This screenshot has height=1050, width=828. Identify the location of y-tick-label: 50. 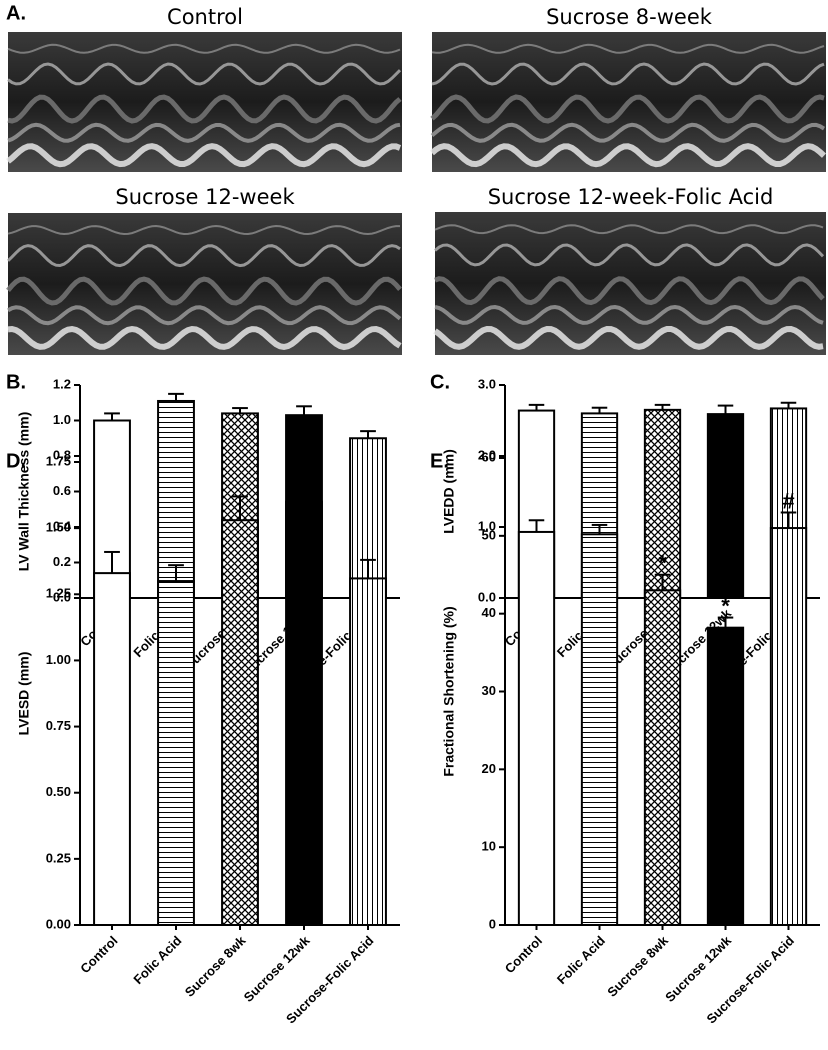
(489, 534).